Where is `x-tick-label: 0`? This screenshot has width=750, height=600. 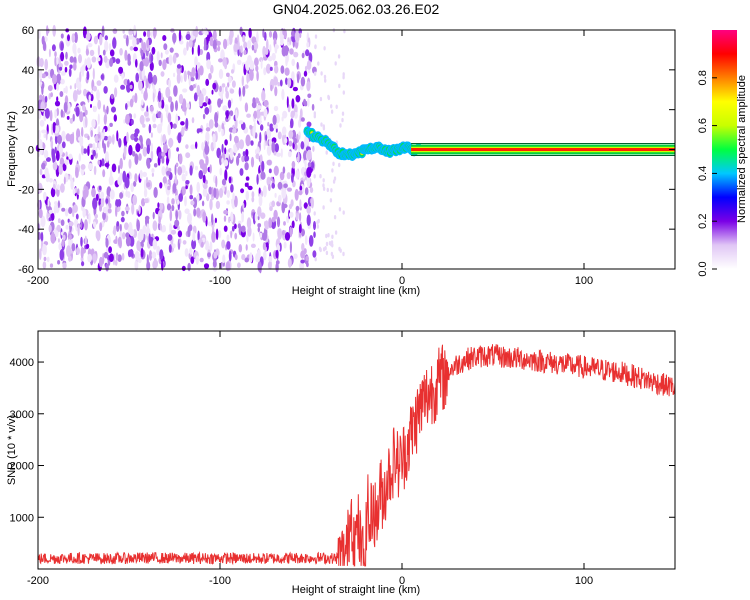
x-tick-label: 0 is located at coordinates (402, 581).